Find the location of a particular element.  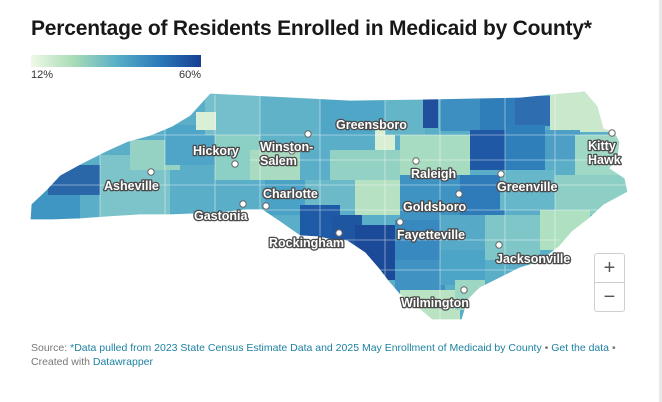

city-label-wilmington: Wilmington is located at coordinates (435, 303).